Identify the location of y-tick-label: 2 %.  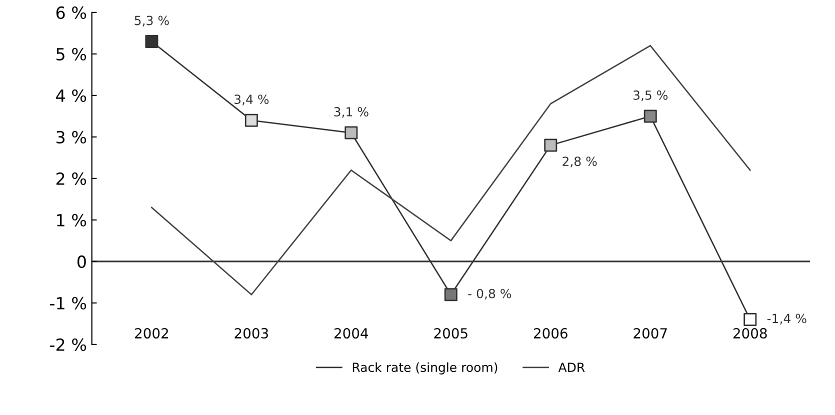
(71, 179).